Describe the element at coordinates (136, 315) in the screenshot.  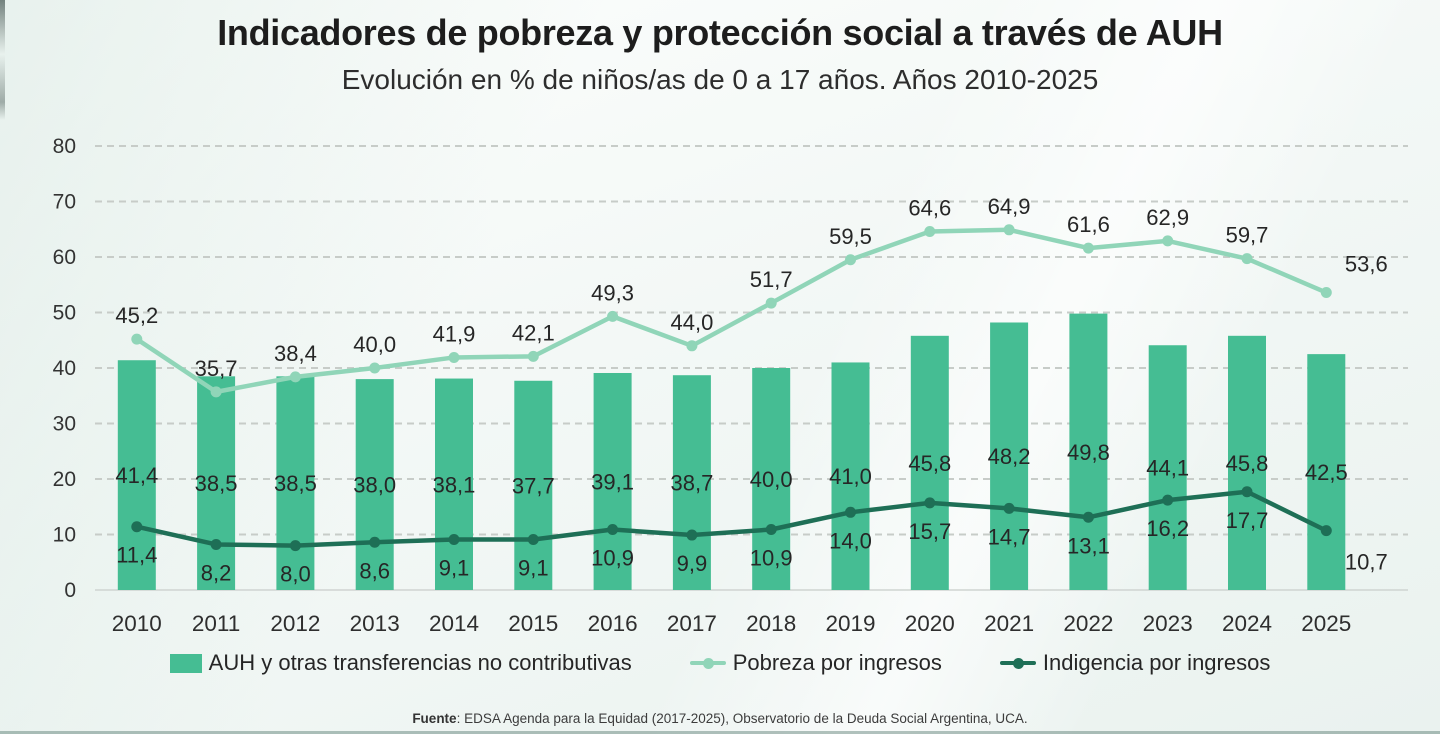
I see `pobreza-label-2010: 45,2` at that location.